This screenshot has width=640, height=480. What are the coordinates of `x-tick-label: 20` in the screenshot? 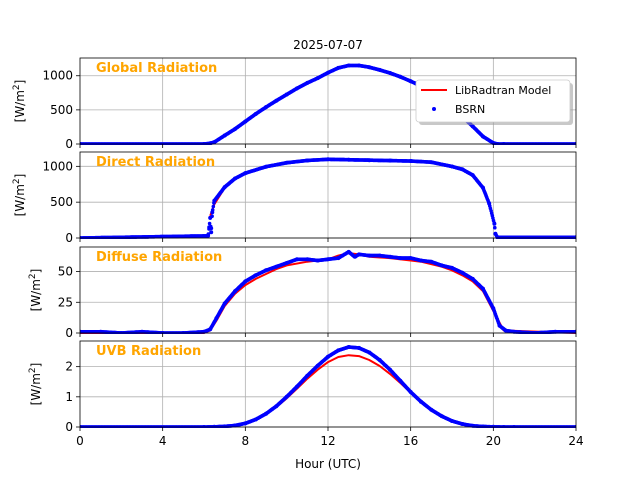 It's located at (493, 441).